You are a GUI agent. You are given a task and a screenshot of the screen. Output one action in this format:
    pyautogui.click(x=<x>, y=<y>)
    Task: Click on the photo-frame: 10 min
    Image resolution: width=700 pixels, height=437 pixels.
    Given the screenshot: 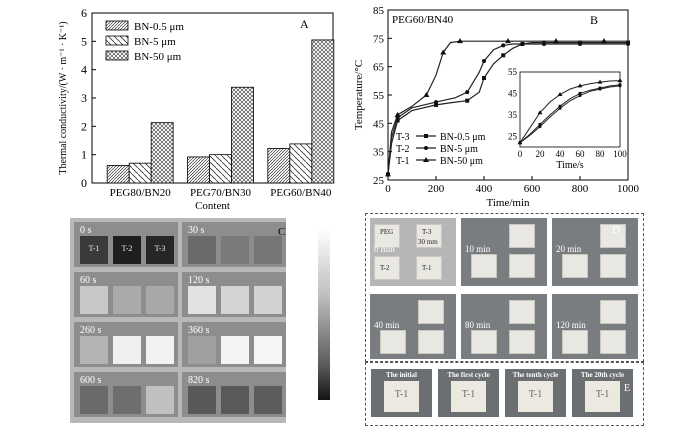 What is the action you would take?
    pyautogui.click(x=504, y=252)
    